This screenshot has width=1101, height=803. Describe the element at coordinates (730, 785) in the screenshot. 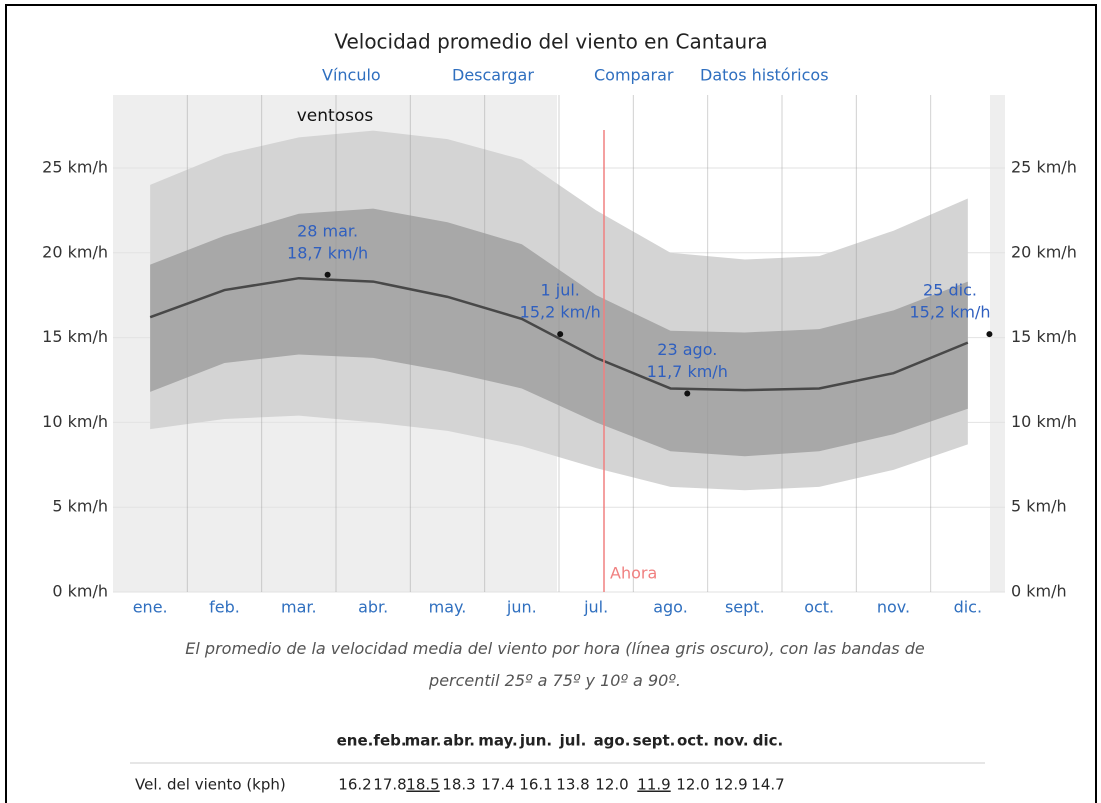

I see `table-cell: 12.9` at that location.